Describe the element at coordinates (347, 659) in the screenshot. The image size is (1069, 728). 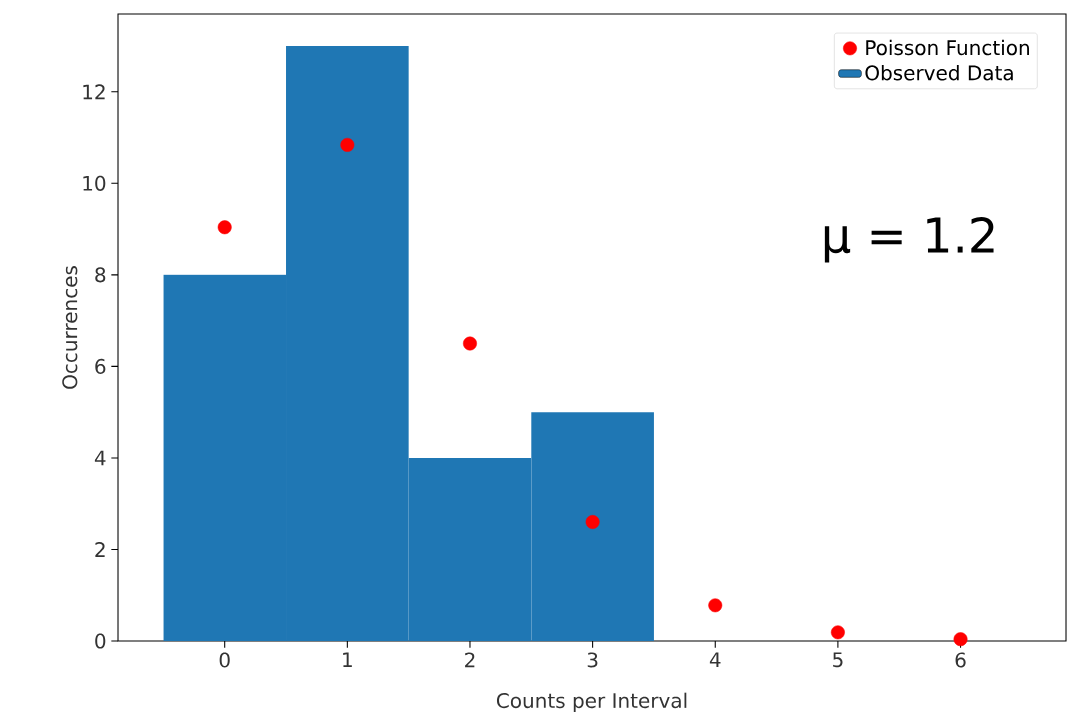
I see `x-tick-label: 1` at that location.